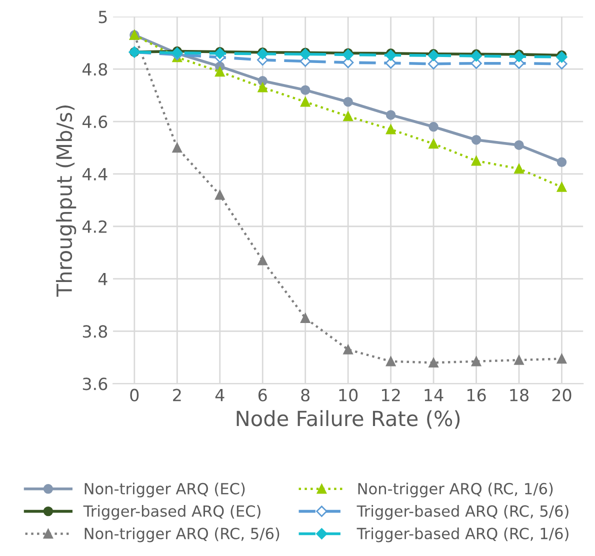 This screenshot has height=556, width=595. I want to click on y-tick-label: 4.6, so click(95, 121).